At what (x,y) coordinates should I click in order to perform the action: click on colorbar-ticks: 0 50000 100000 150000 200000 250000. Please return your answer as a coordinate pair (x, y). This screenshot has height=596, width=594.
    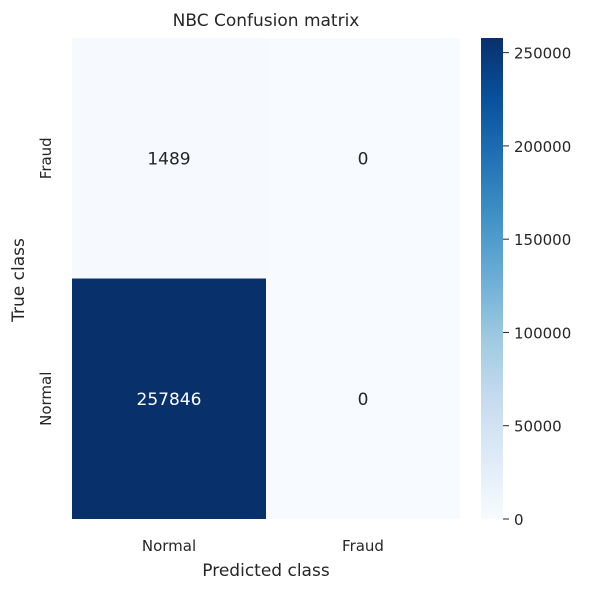
    Looking at the image, I should click on (537, 287).